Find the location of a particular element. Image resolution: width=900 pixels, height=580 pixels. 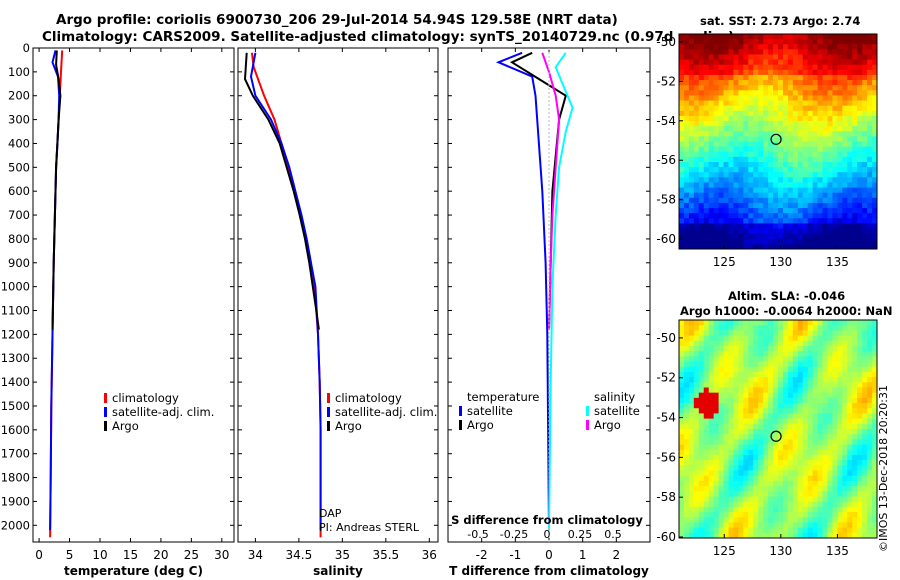

y-tick-label: 1500 is located at coordinates (15, 406).